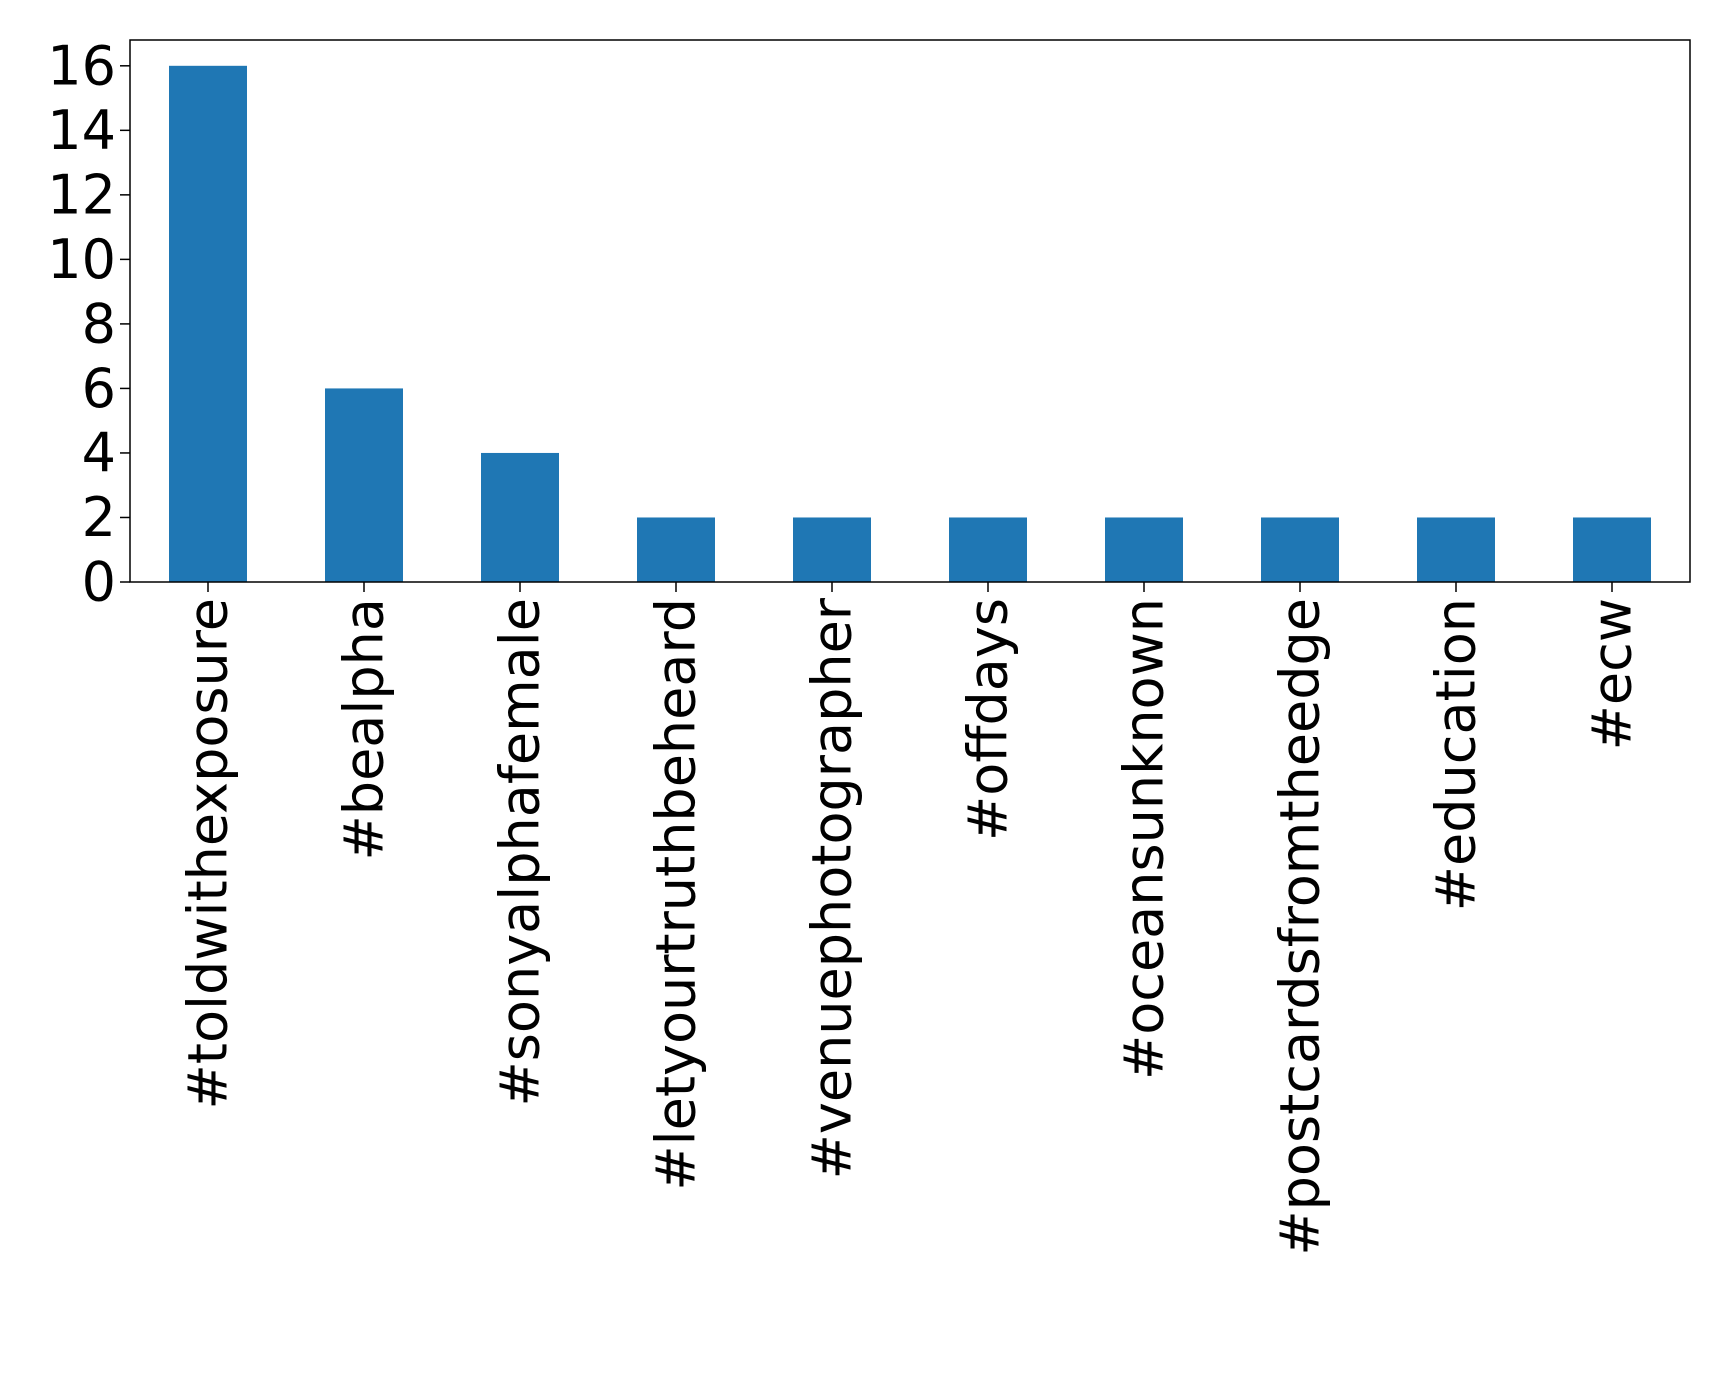 Image resolution: width=1719 pixels, height=1389 pixels. What do you see at coordinates (988, 719) in the screenshot?
I see `x-tick-label: #offdays` at bounding box center [988, 719].